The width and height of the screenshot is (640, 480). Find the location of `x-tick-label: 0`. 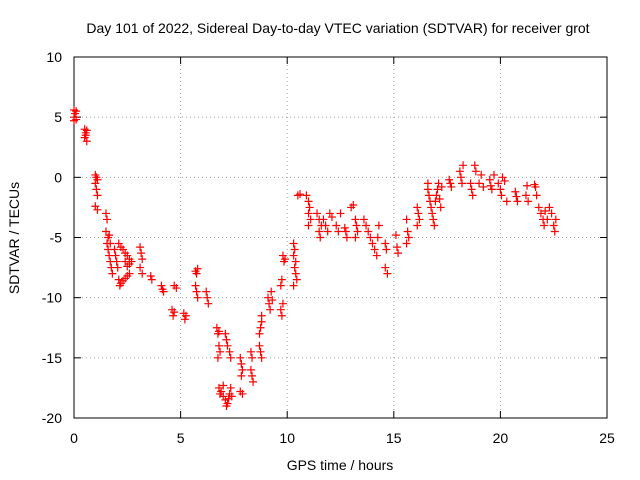

x-tick-label: 0 is located at coordinates (74, 438).